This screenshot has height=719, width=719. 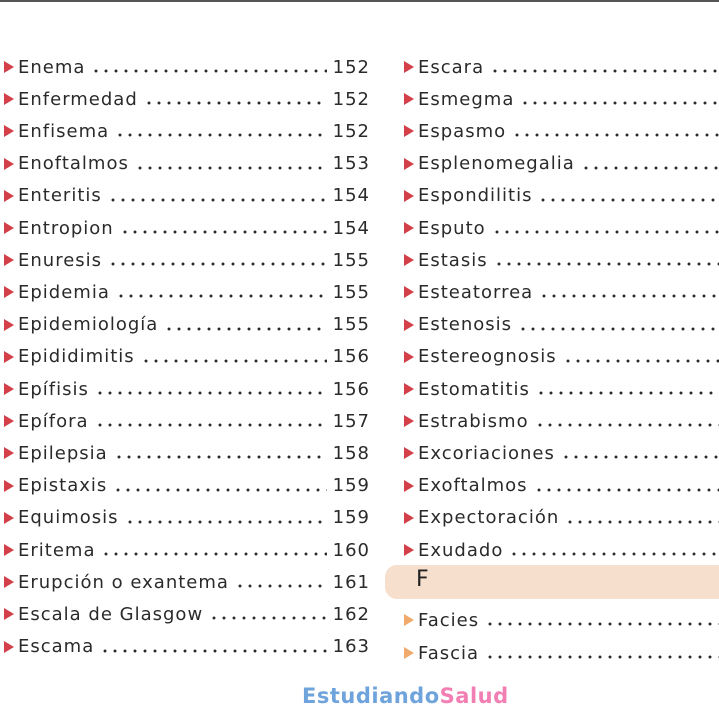 What do you see at coordinates (561, 389) in the screenshot?
I see `index-entry: Estomatitis` at bounding box center [561, 389].